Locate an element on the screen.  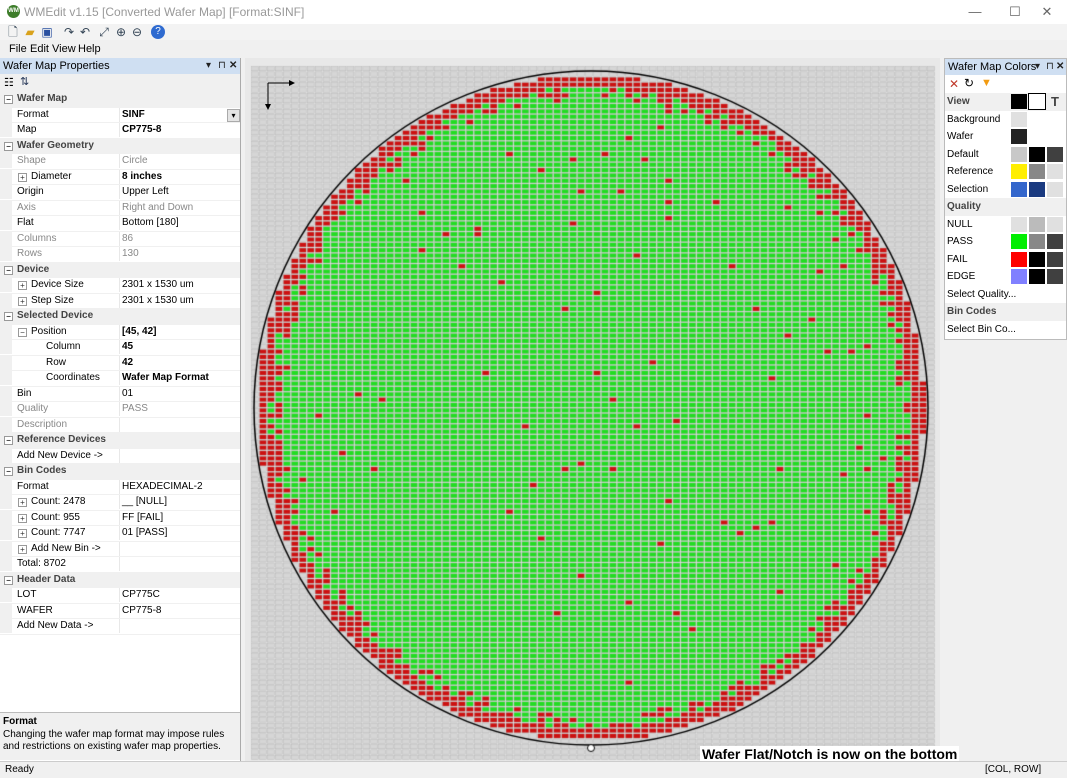
dropdown-icon: ▾ is located at coordinates (1038, 66).